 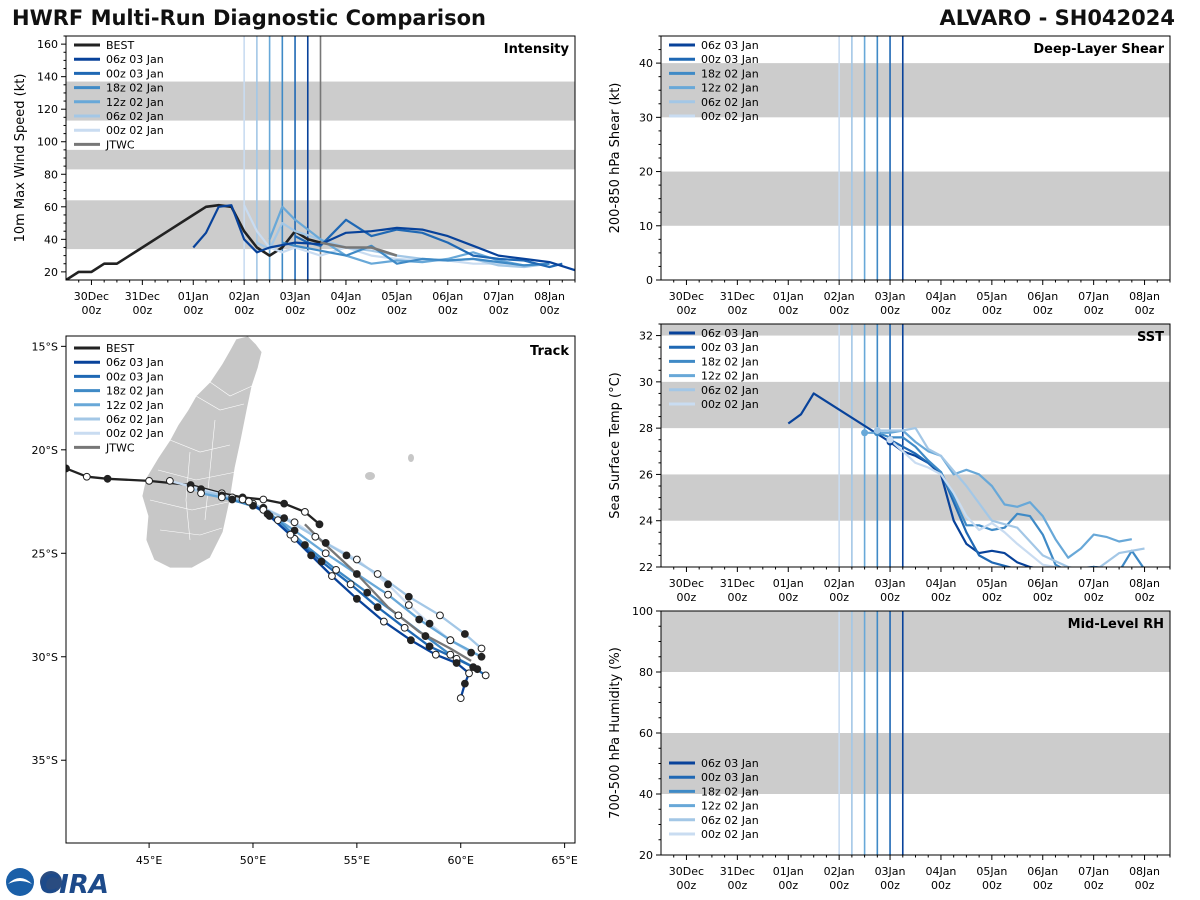 What do you see at coordinates (730, 791) in the screenshot?
I see `rh-legend-label: 18z 02 Jan` at bounding box center [730, 791].